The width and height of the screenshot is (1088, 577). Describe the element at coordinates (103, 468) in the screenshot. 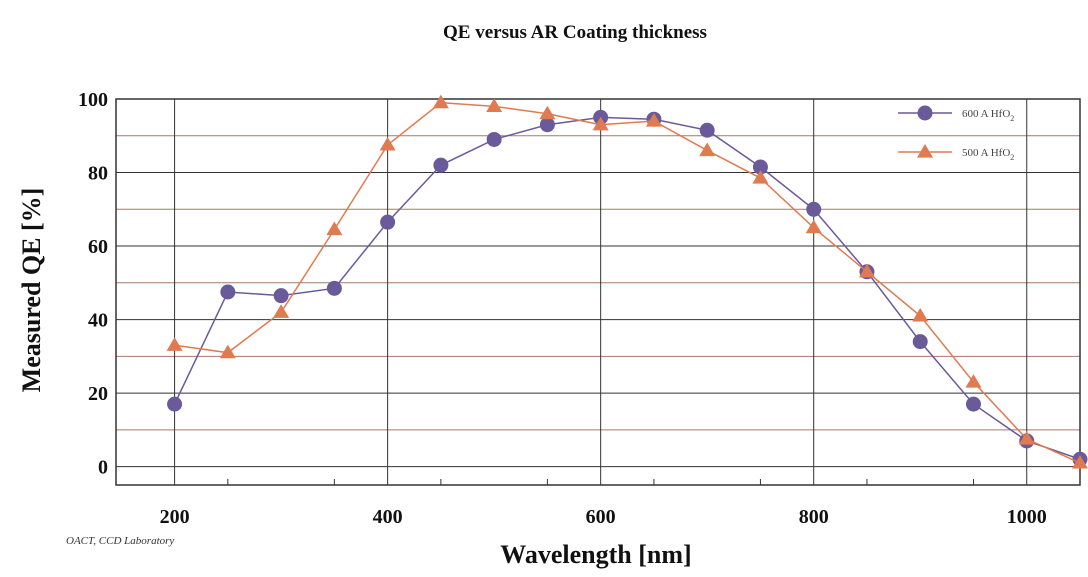

I see `y-tick-label: 0` at that location.